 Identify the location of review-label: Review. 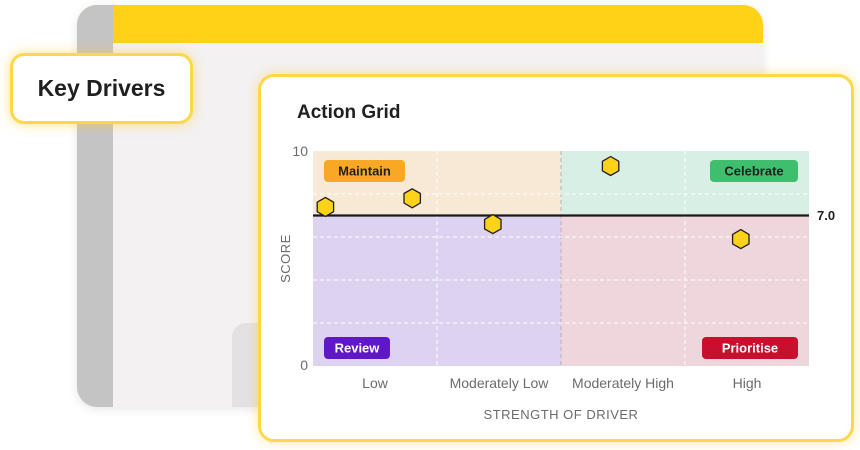
(358, 348).